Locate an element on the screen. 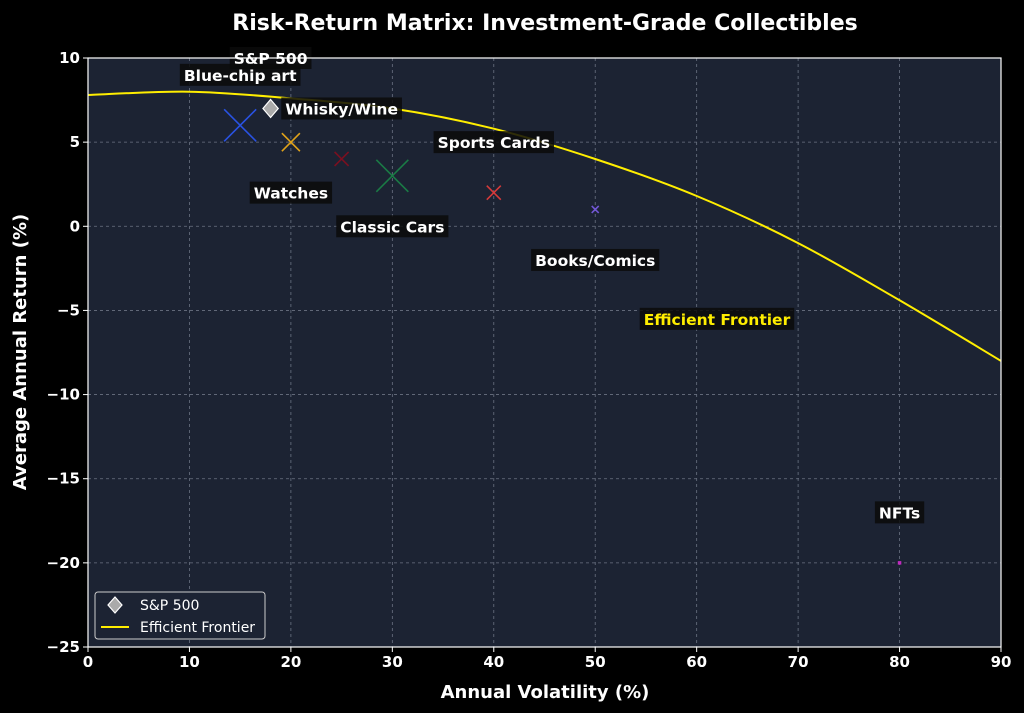 This screenshot has width=1024, height=713. x-tick-label: 20 is located at coordinates (290, 662).